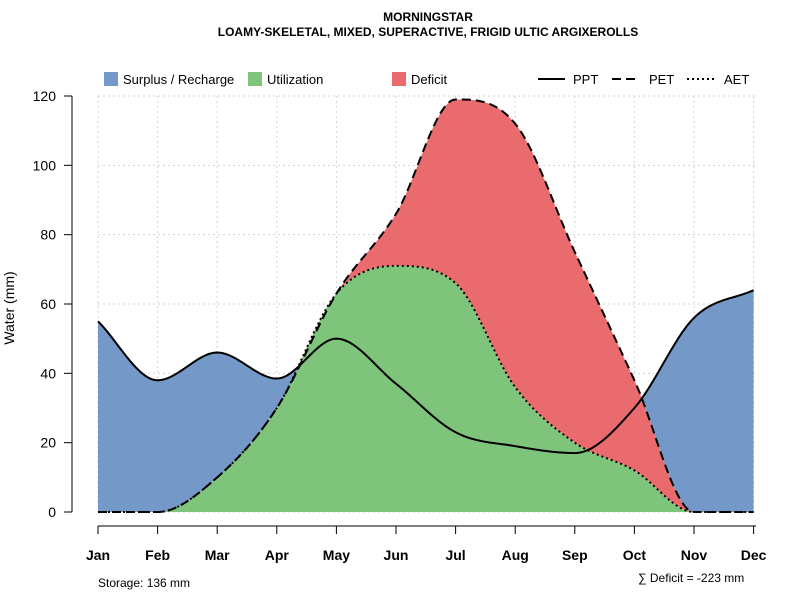 Image resolution: width=800 pixels, height=600 pixels. Describe the element at coordinates (691, 578) in the screenshot. I see `deficit-annotation: ∑ Deficit = -223 mm` at that location.